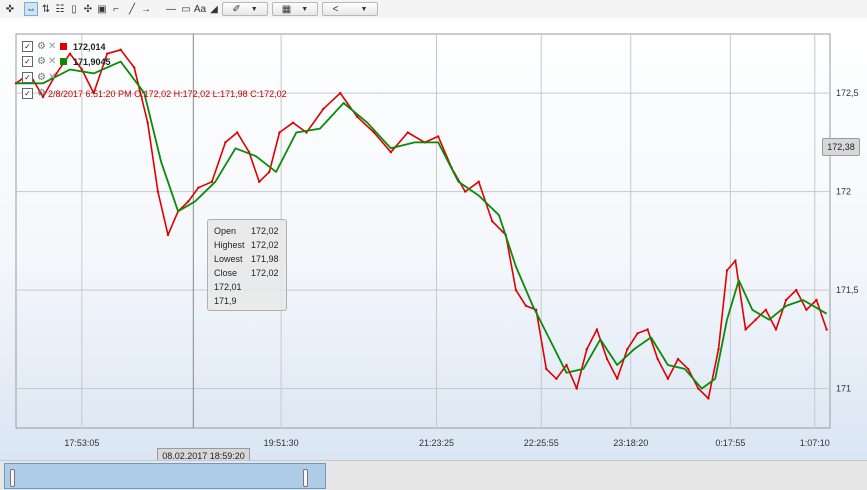  What do you see at coordinates (102, 9) in the screenshot?
I see `comment-icon: ▣` at bounding box center [102, 9].